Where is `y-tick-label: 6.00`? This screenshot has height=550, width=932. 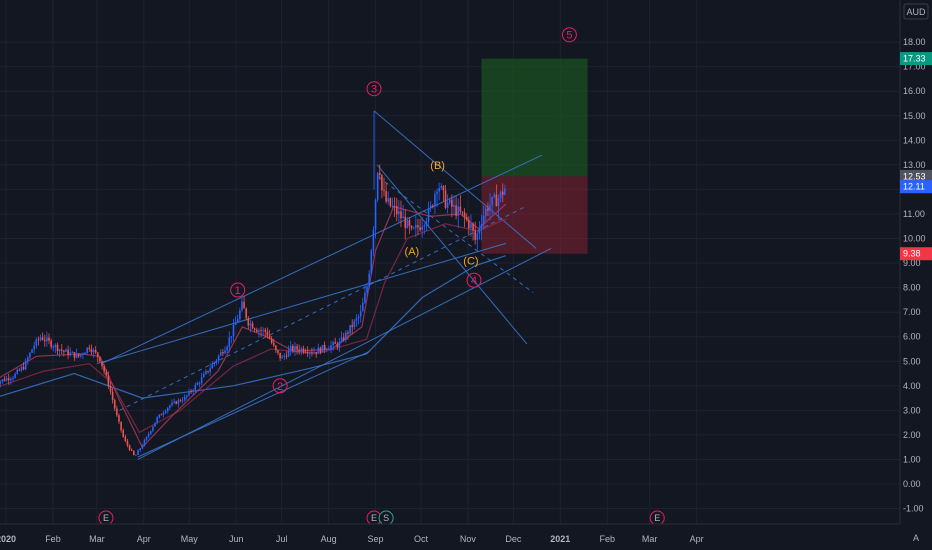
y-tick-label: 6.00 is located at coordinates (912, 337).